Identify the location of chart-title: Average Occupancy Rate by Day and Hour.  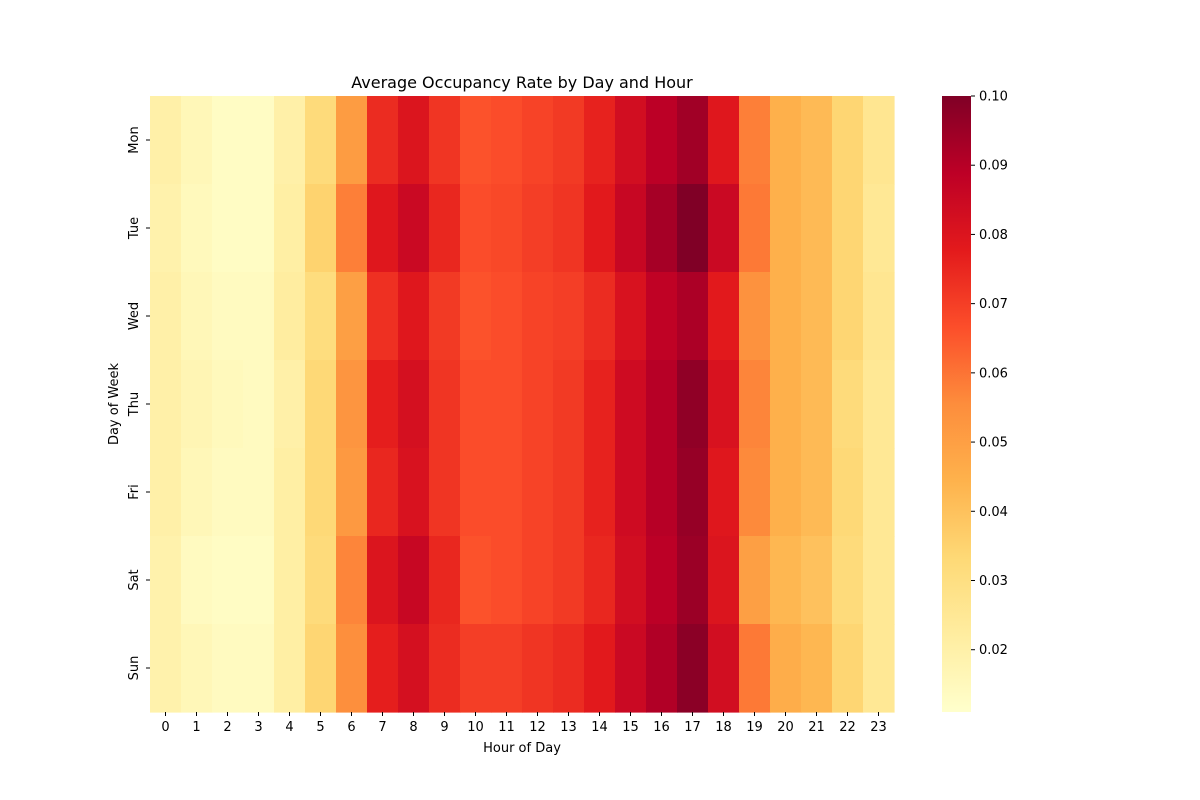
(522, 82).